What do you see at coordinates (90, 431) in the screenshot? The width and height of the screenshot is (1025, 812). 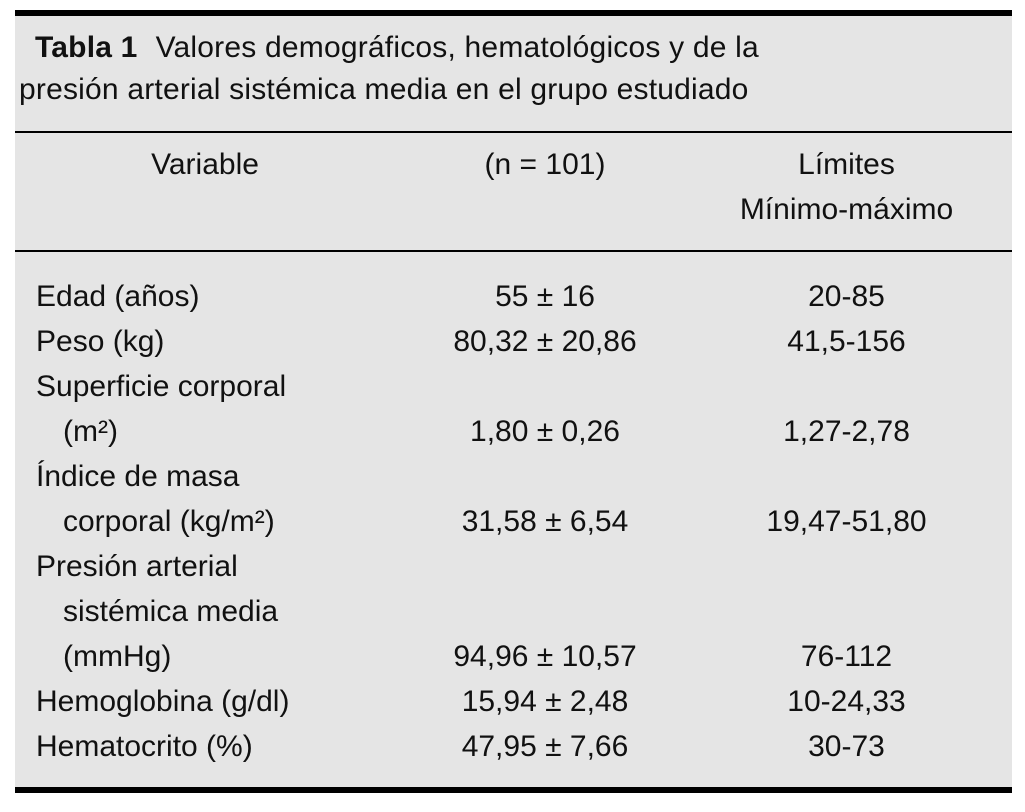 I see `row-label-continuation: (m²)` at bounding box center [90, 431].